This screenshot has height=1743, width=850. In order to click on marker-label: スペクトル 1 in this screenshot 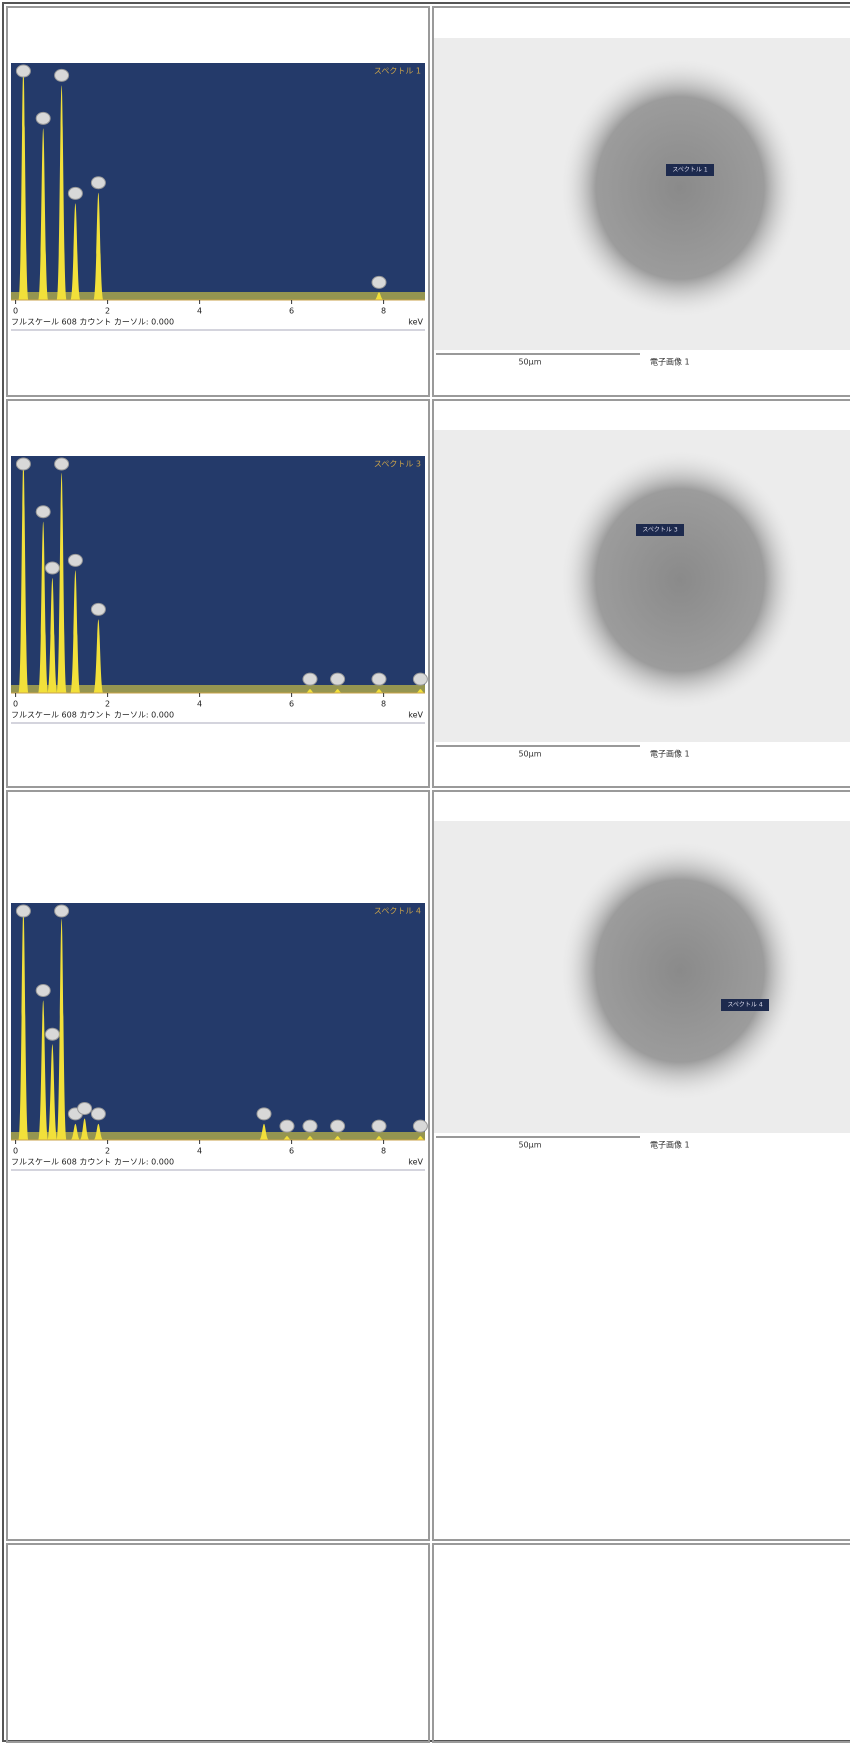, I will do `click(689, 170)`.